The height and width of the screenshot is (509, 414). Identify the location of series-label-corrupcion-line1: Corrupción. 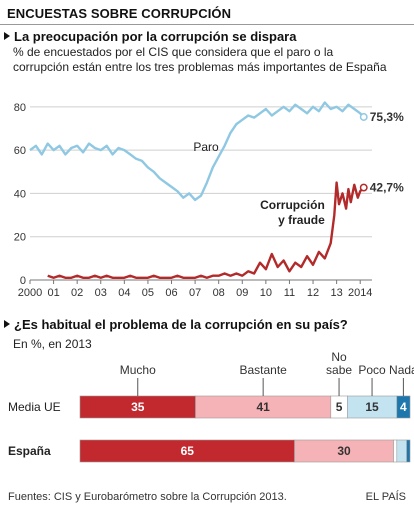
(292, 205).